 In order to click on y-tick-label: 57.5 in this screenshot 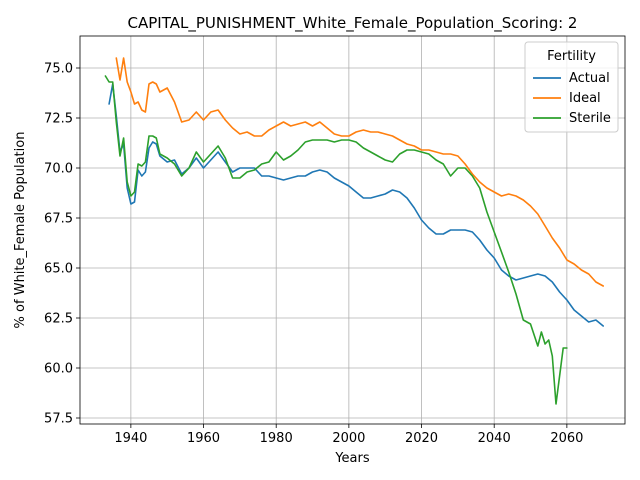, I will do `click(58, 419)`.